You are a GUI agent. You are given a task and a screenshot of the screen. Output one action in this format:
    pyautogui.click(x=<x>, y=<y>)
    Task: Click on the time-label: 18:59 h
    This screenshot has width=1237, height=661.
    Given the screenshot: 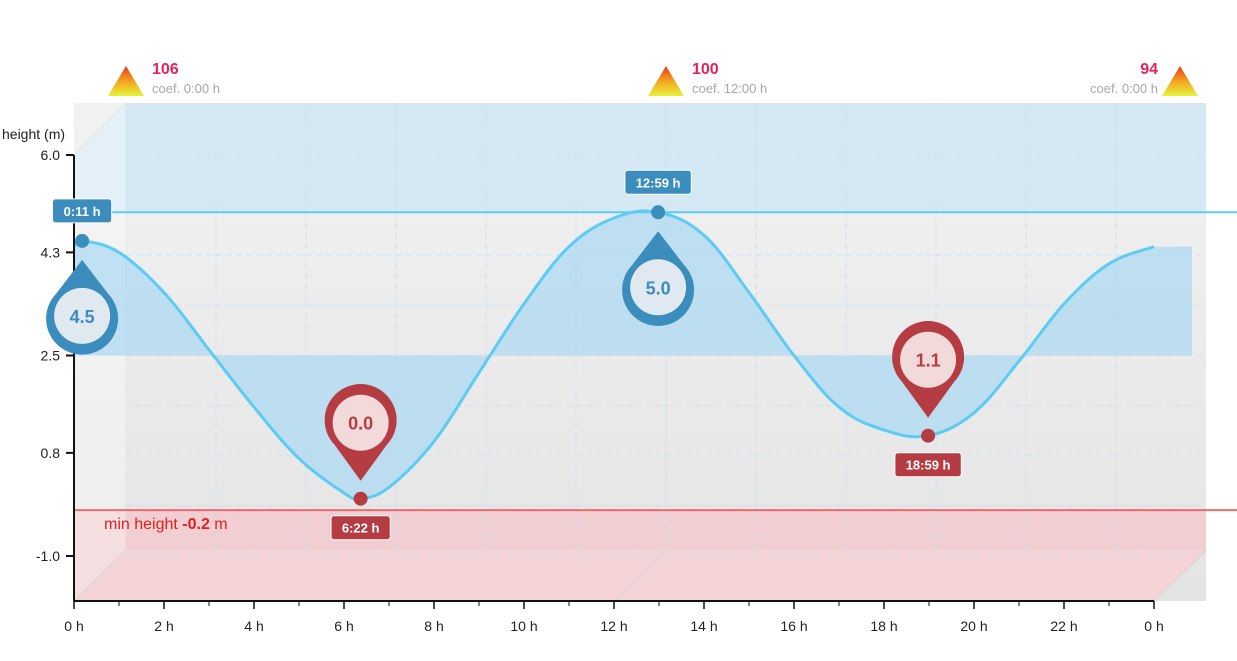 What is the action you would take?
    pyautogui.click(x=928, y=465)
    